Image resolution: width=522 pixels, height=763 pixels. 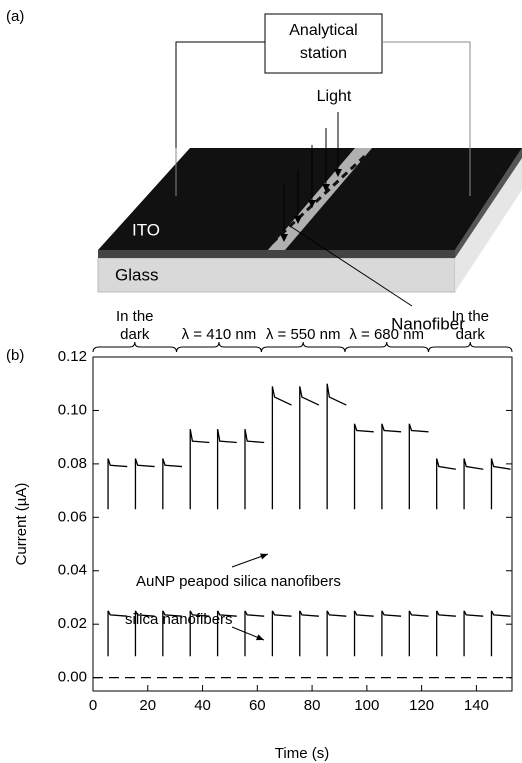 I want to click on light-rays, so click(x=311, y=176).